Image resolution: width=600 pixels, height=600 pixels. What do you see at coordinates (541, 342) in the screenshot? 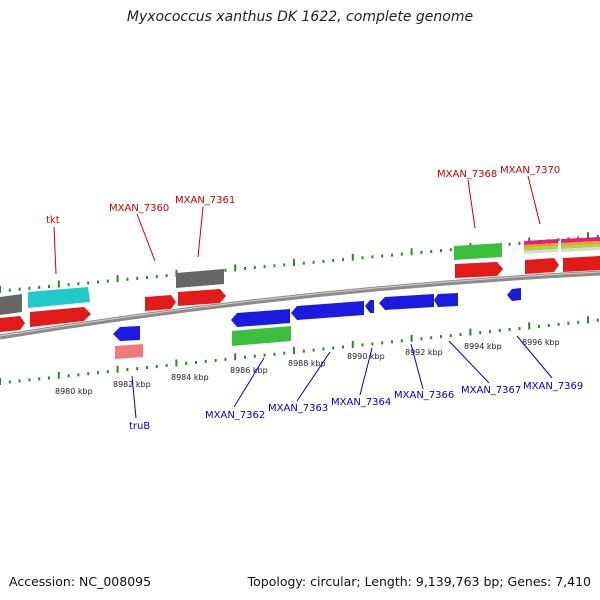
I see `ruler-label: 8996 kbp` at bounding box center [541, 342].